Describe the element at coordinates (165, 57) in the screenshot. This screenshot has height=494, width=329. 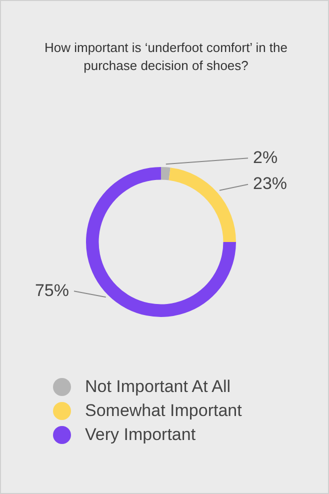
I see `chart-title: How important is ‘underfoot comfort’ in the purchase decision of shoes?` at that location.